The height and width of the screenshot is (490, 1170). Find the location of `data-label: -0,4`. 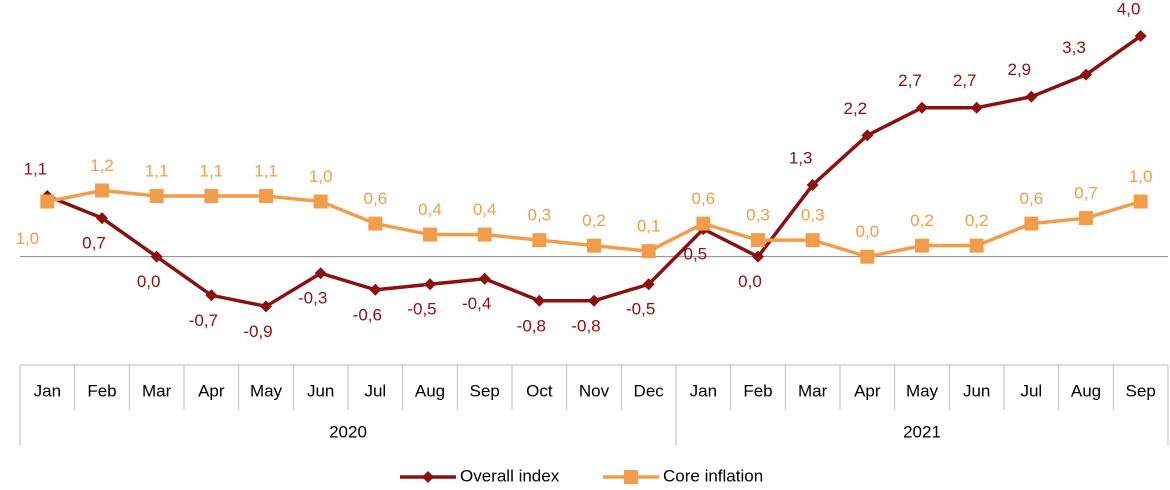

data-label: -0,4 is located at coordinates (476, 303).